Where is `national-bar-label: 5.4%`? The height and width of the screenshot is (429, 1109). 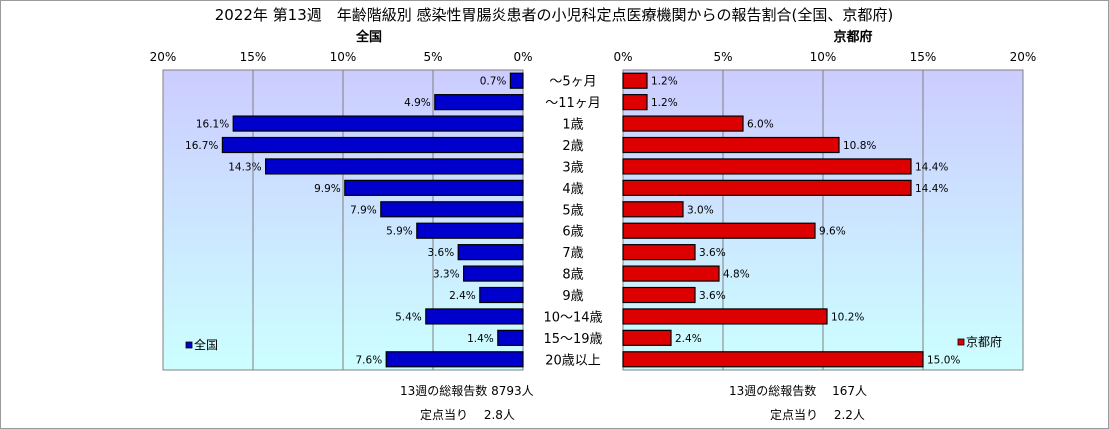
national-bar-label: 5.4% is located at coordinates (408, 317).